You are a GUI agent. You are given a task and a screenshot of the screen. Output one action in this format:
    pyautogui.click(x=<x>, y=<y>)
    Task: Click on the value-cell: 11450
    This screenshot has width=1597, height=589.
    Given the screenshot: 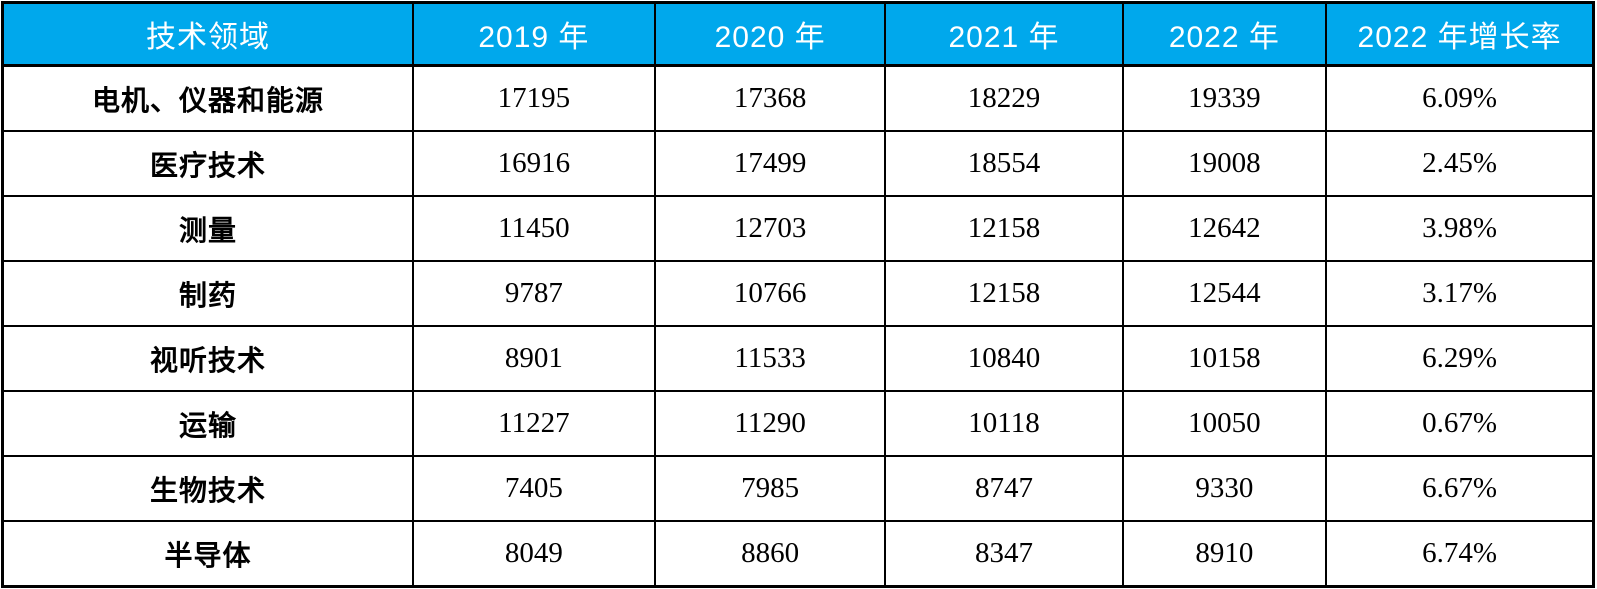 What is the action you would take?
    pyautogui.click(x=533, y=228)
    